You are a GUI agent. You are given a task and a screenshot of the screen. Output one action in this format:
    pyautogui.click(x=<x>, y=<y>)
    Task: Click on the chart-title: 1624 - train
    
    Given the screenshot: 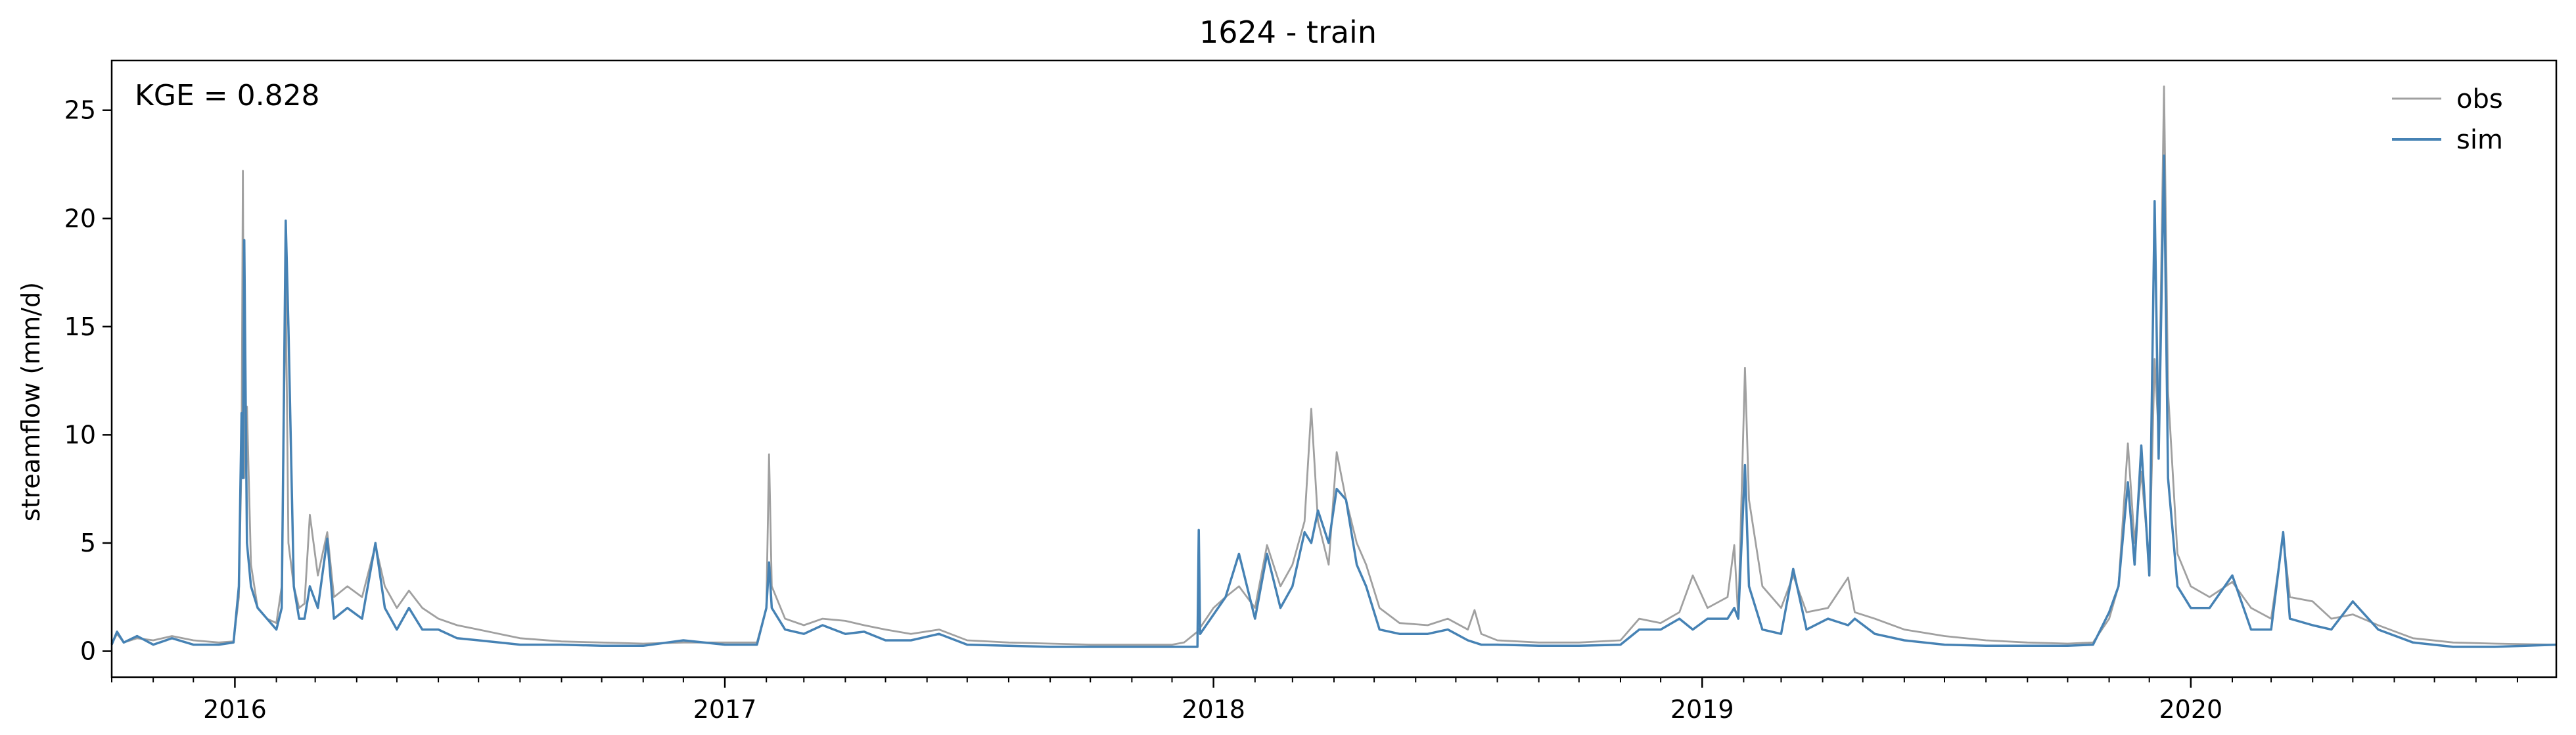 What is the action you would take?
    pyautogui.click(x=1288, y=32)
    